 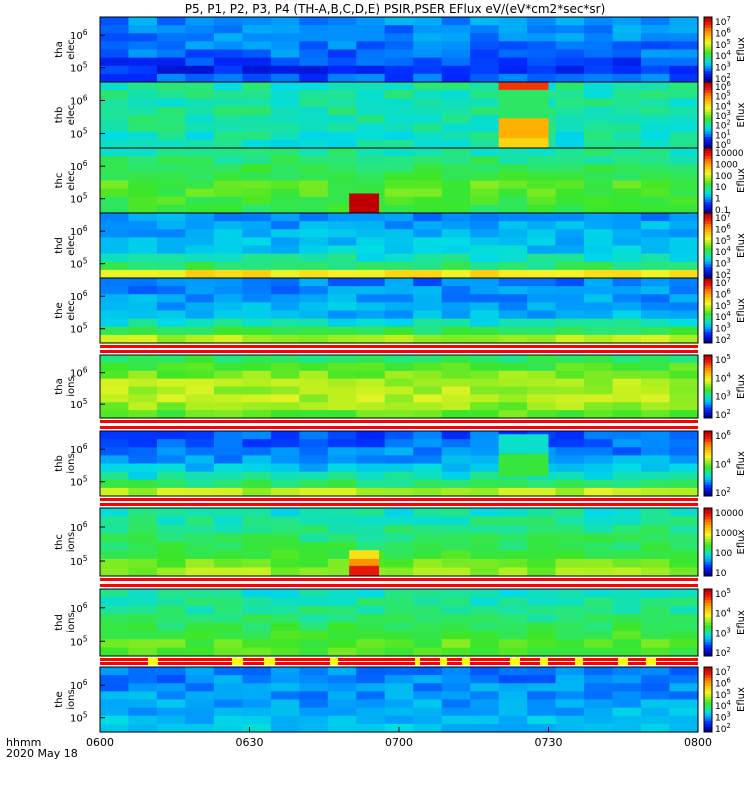 I want to click on colorbar-tick-label: 10, so click(x=721, y=188).